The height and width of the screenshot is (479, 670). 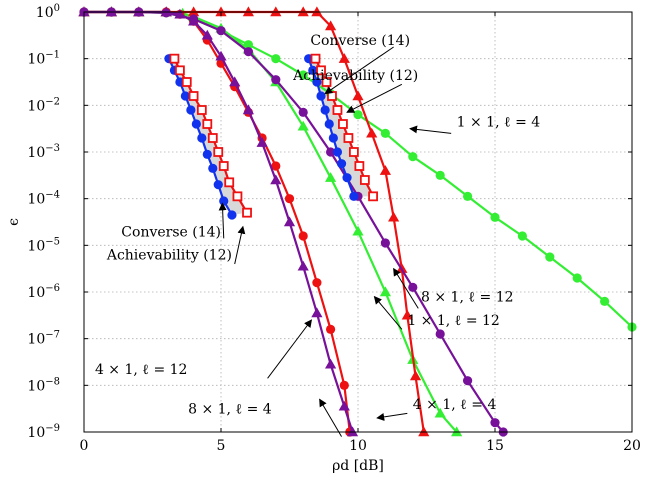 What do you see at coordinates (84, 446) in the screenshot?
I see `x-tick-label: 0` at bounding box center [84, 446].